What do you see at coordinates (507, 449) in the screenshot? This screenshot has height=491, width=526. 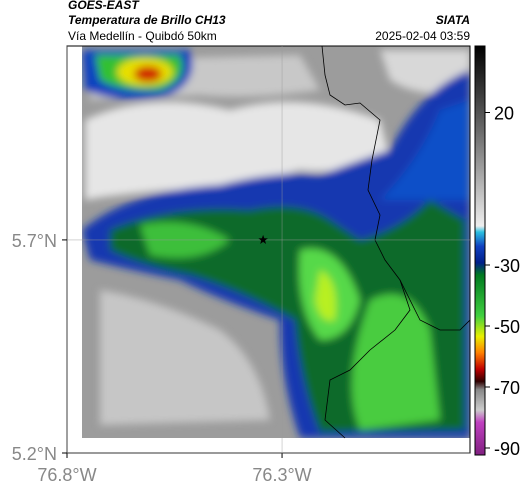 I see `colorbar-tick-label: -90` at bounding box center [507, 449].